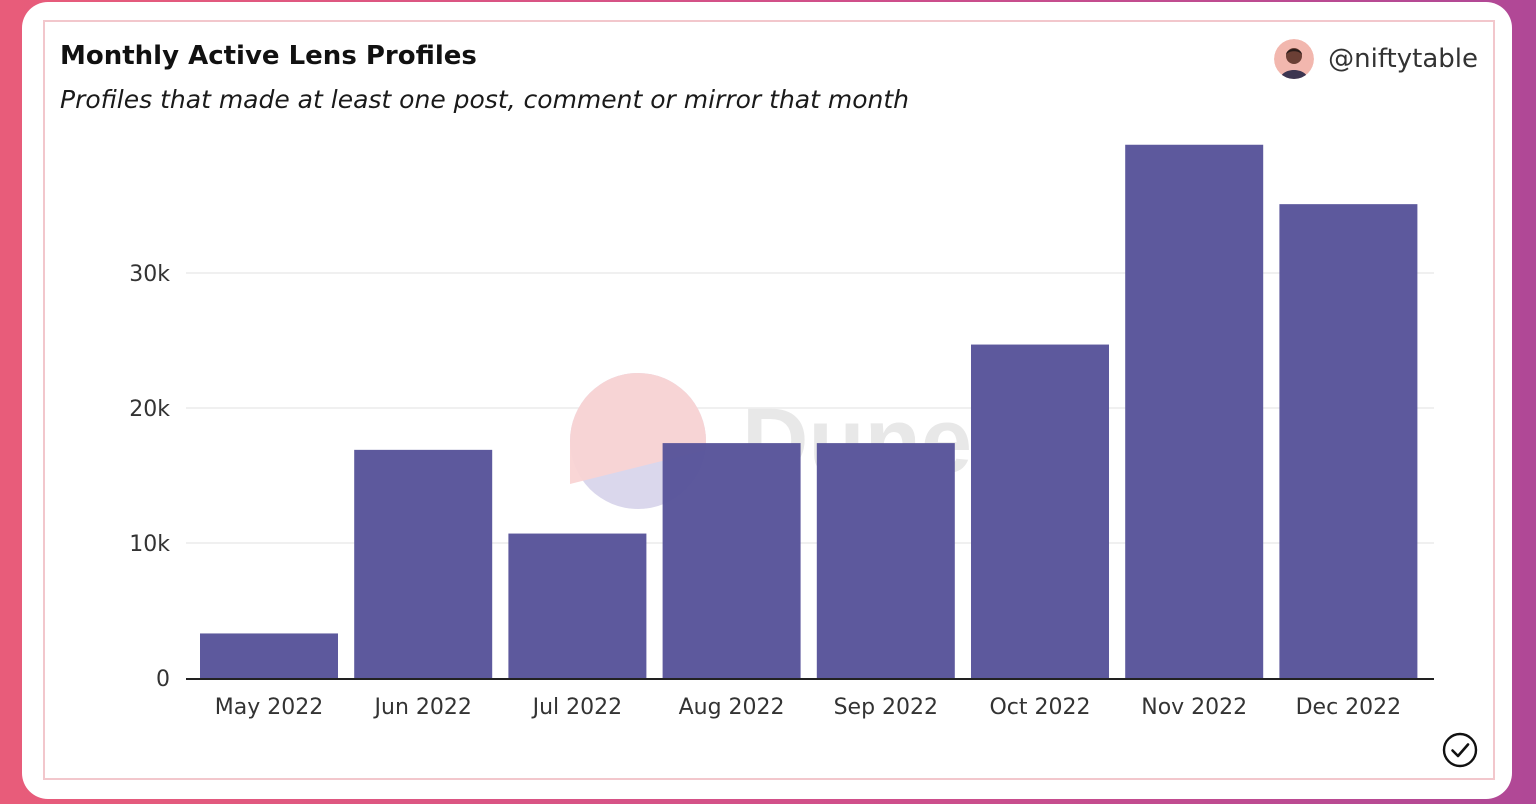 The width and height of the screenshot is (1536, 804). I want to click on x-tick-label: Aug 2022, so click(732, 707).